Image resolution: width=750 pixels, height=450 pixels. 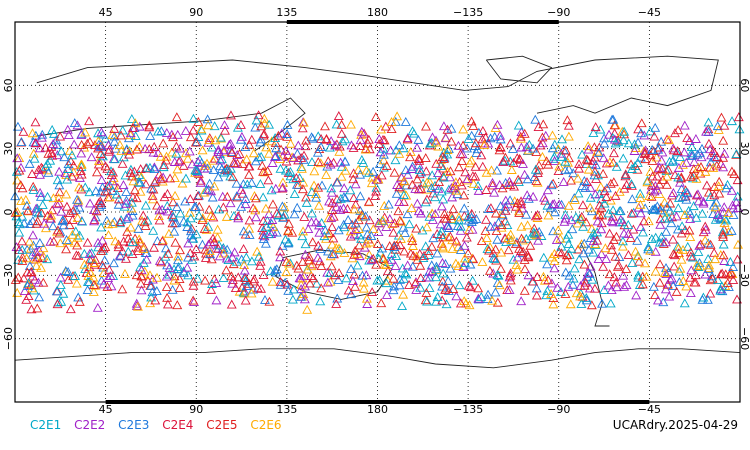 I want to click on tick-label: −30, so click(x=744, y=275).